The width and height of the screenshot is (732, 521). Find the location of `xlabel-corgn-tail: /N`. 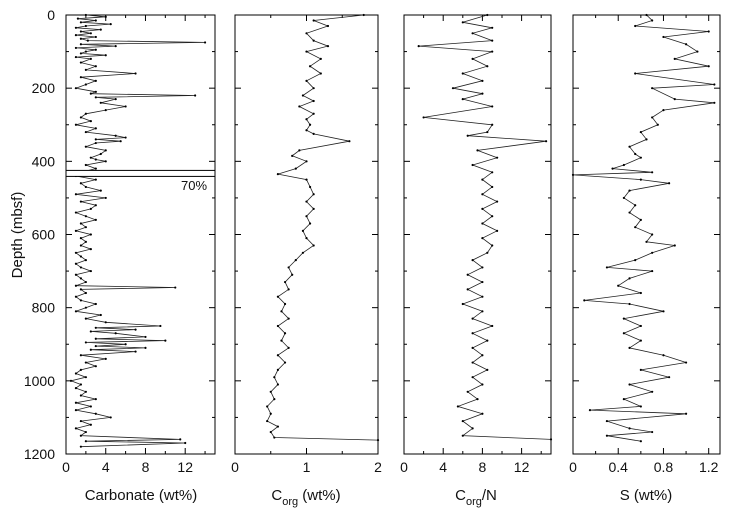

xlabel-corgn-tail: /N is located at coordinates (489, 495).